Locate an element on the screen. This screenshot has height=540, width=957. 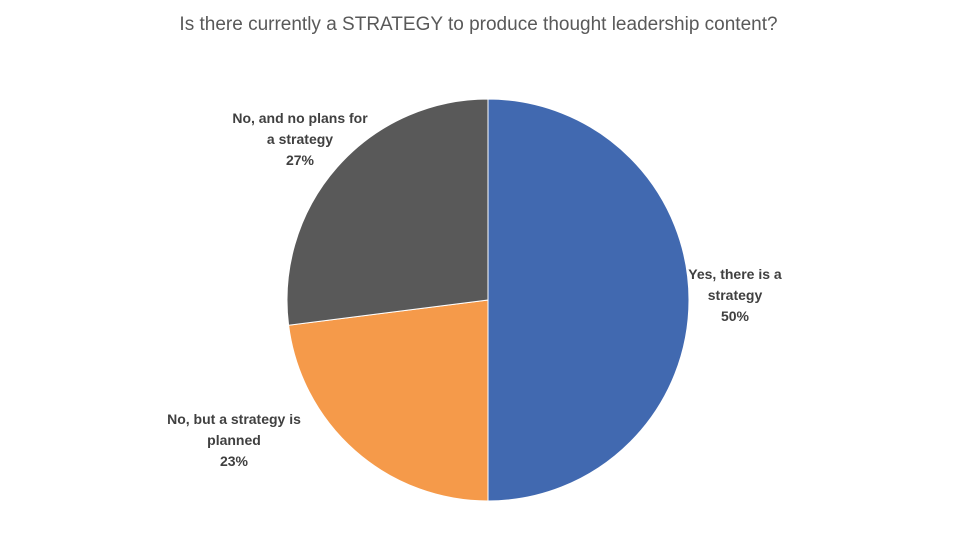
slice-value-label: 50% is located at coordinates (735, 316).